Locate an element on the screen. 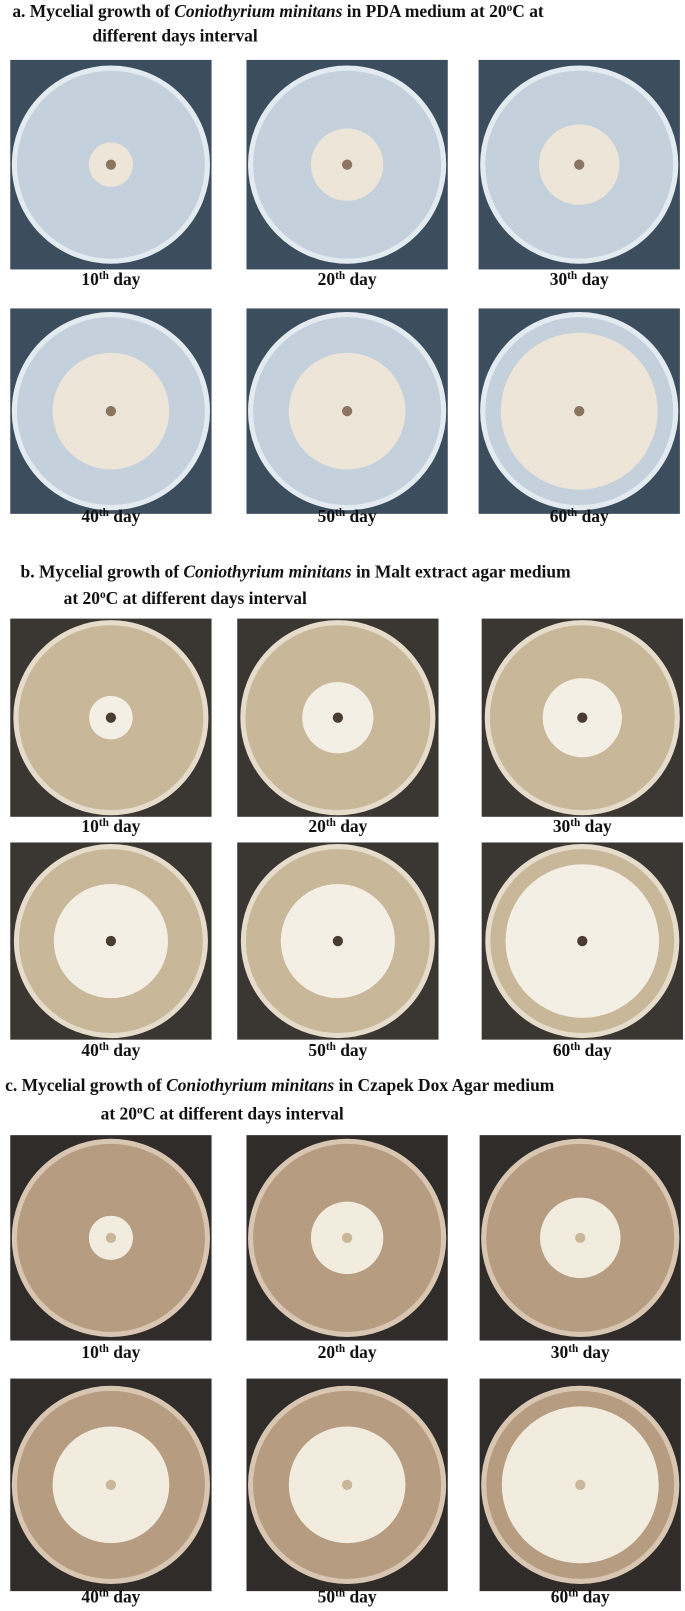 Image resolution: width=685 pixels, height=1611 pixels. title-text: different days interval is located at coordinates (174, 35).